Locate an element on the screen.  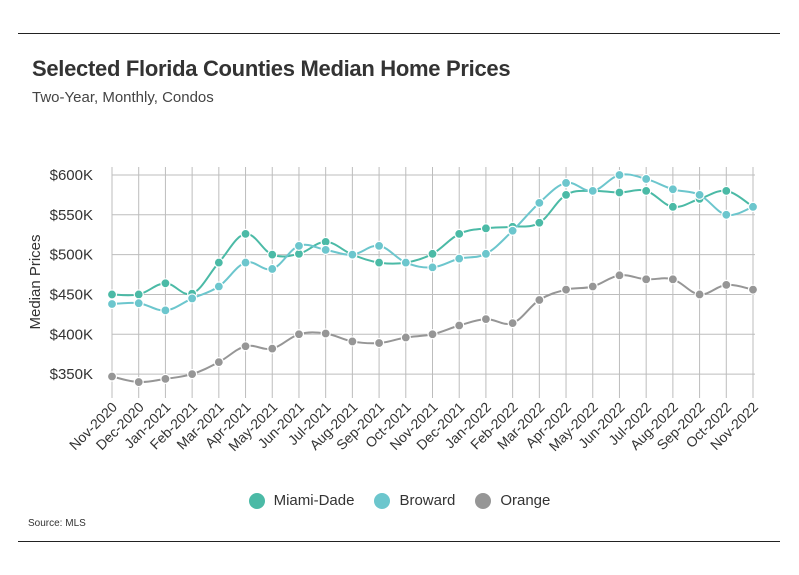
legend-item-miami-dade: Miami-Dade is located at coordinates (301, 500).